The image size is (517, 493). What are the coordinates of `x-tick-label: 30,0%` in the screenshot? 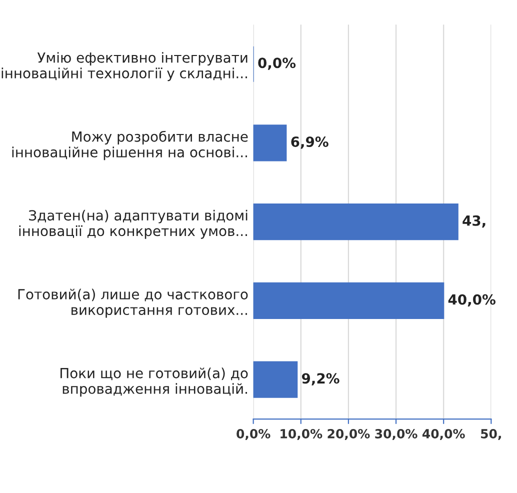 It's located at (396, 434).